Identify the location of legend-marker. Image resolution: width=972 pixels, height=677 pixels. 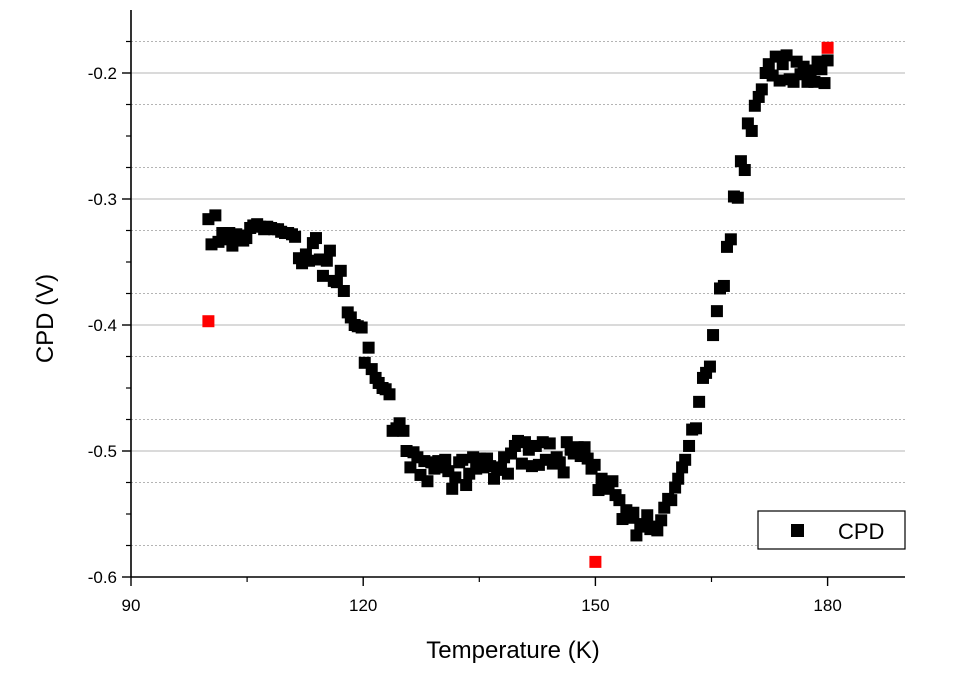
(797, 530).